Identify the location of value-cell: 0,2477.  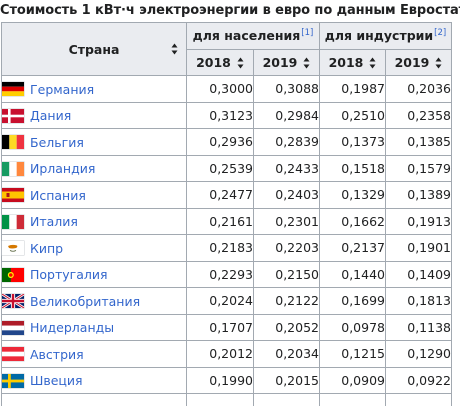
(220, 195).